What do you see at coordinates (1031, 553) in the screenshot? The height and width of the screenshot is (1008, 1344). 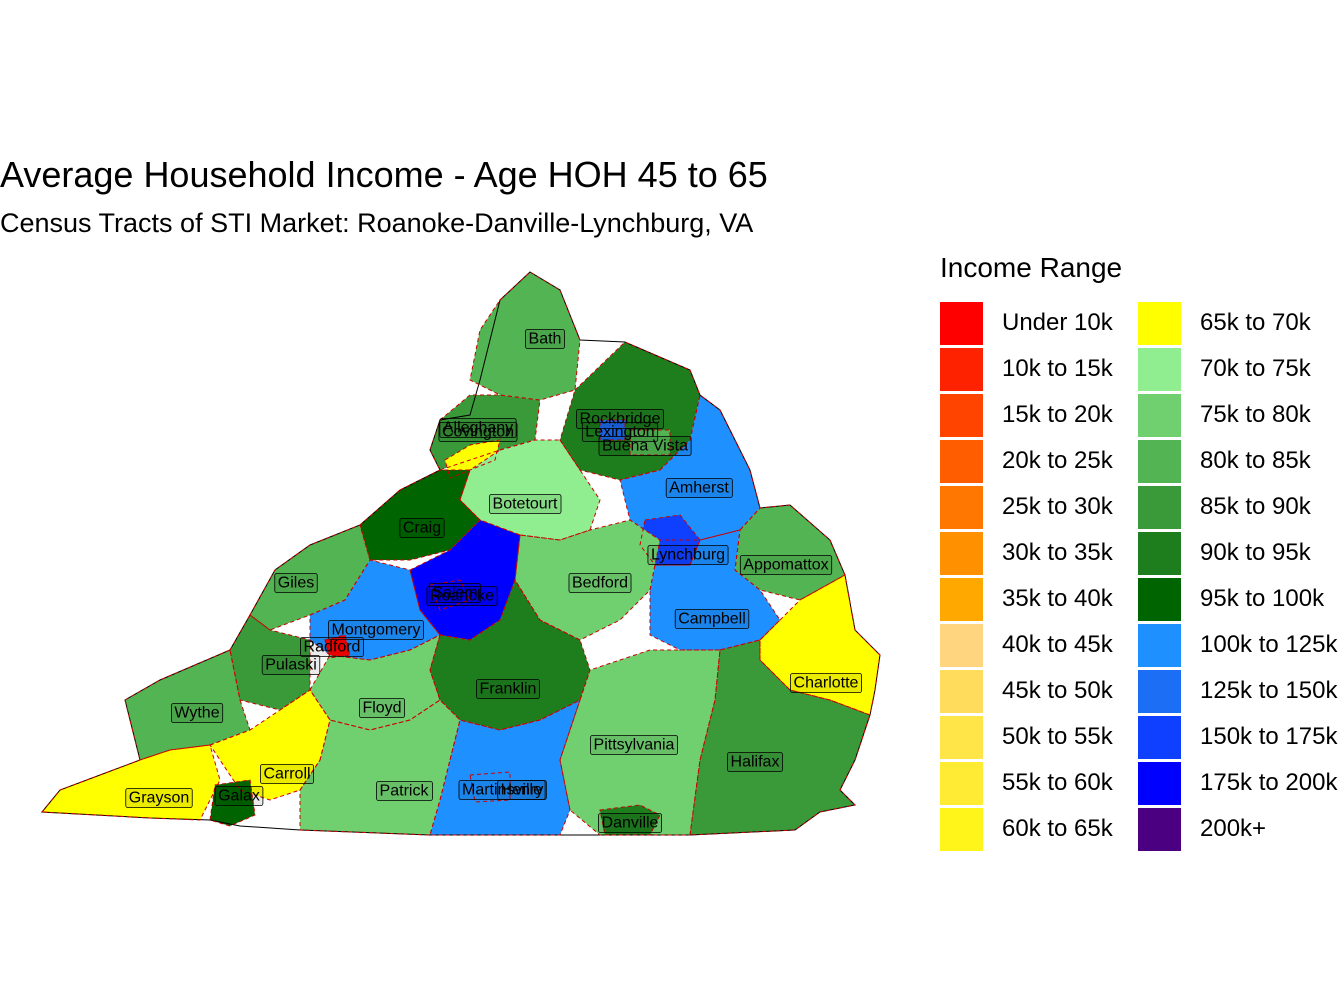 I see `legend-item: 30k to 35k` at bounding box center [1031, 553].